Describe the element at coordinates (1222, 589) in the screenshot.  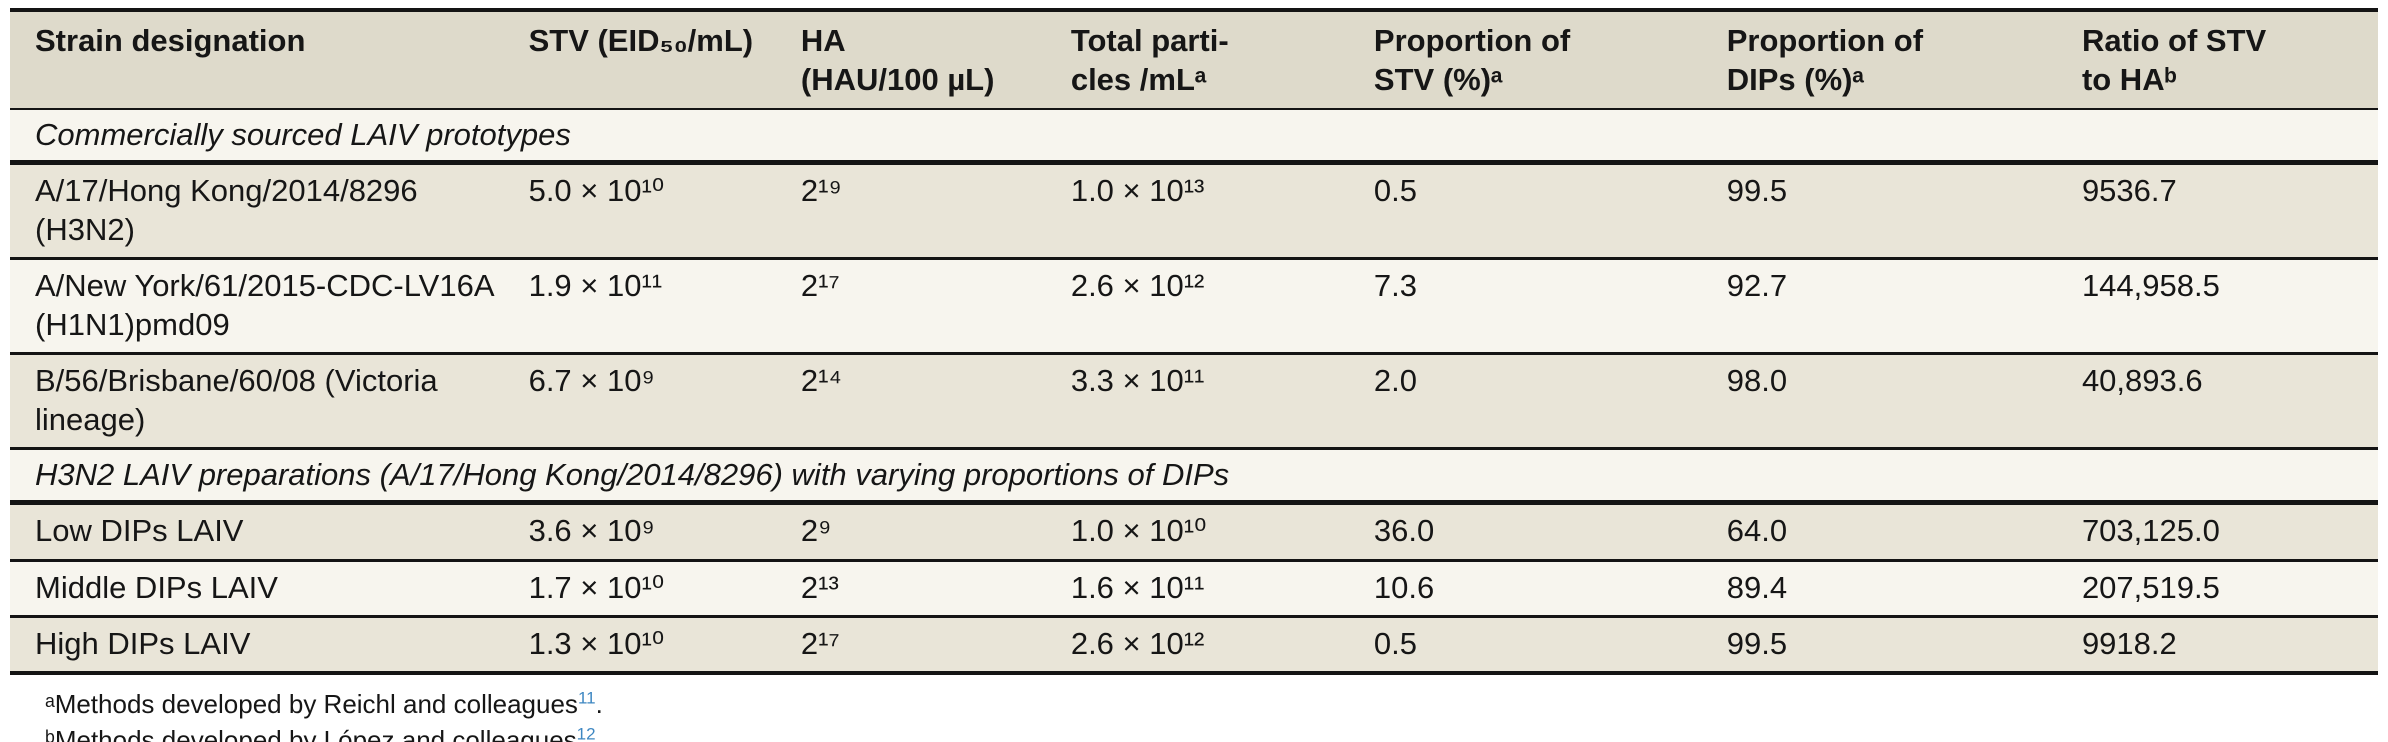
I see `value-cell: 1.6 × 10¹¹` at that location.